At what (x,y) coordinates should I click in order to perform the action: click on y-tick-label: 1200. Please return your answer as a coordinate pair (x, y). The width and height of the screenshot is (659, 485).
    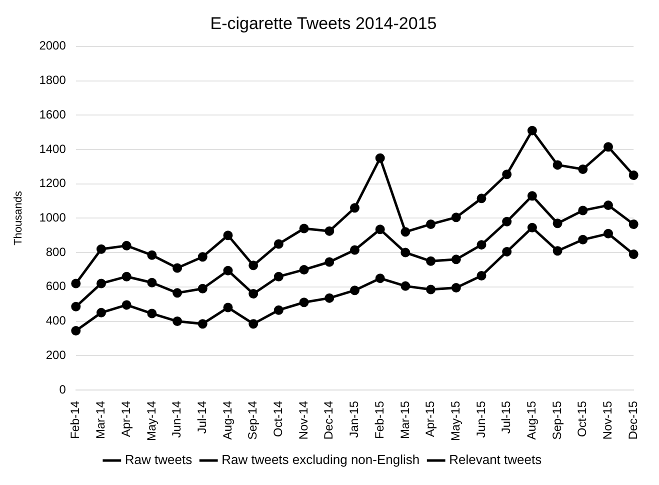
    Looking at the image, I should click on (52, 183).